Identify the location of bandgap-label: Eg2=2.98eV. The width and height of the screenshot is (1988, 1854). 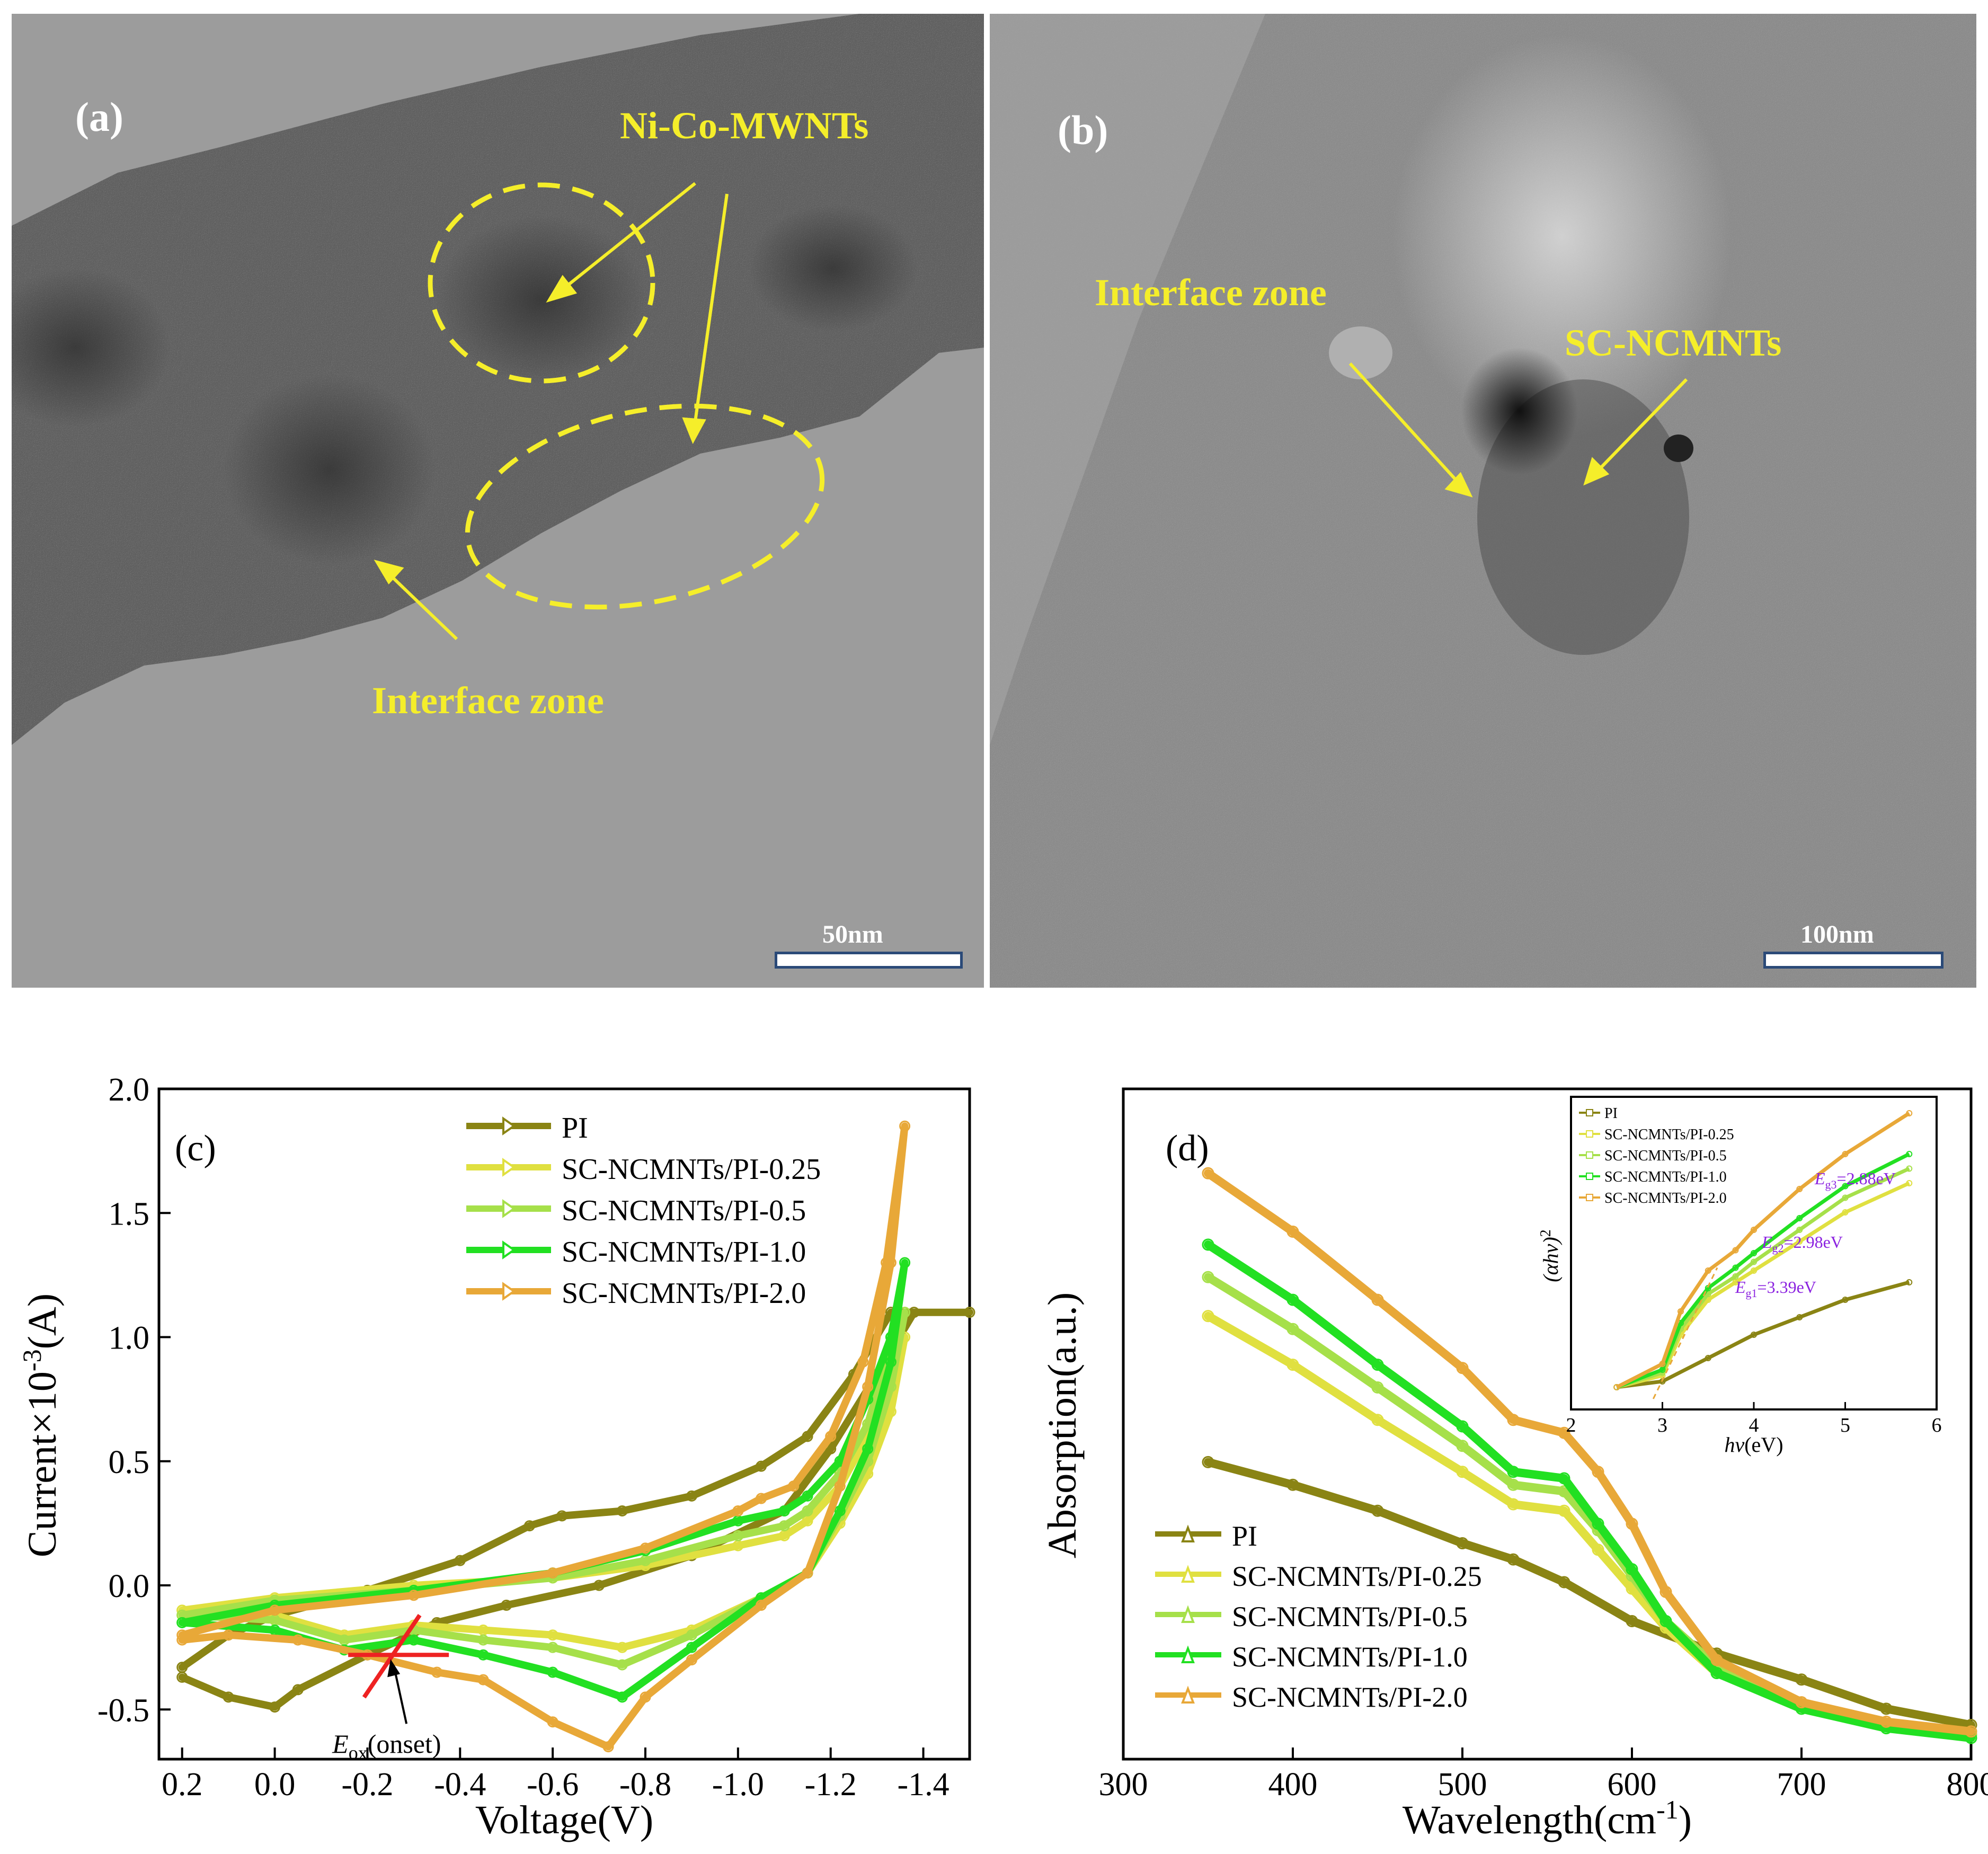
(1802, 1243).